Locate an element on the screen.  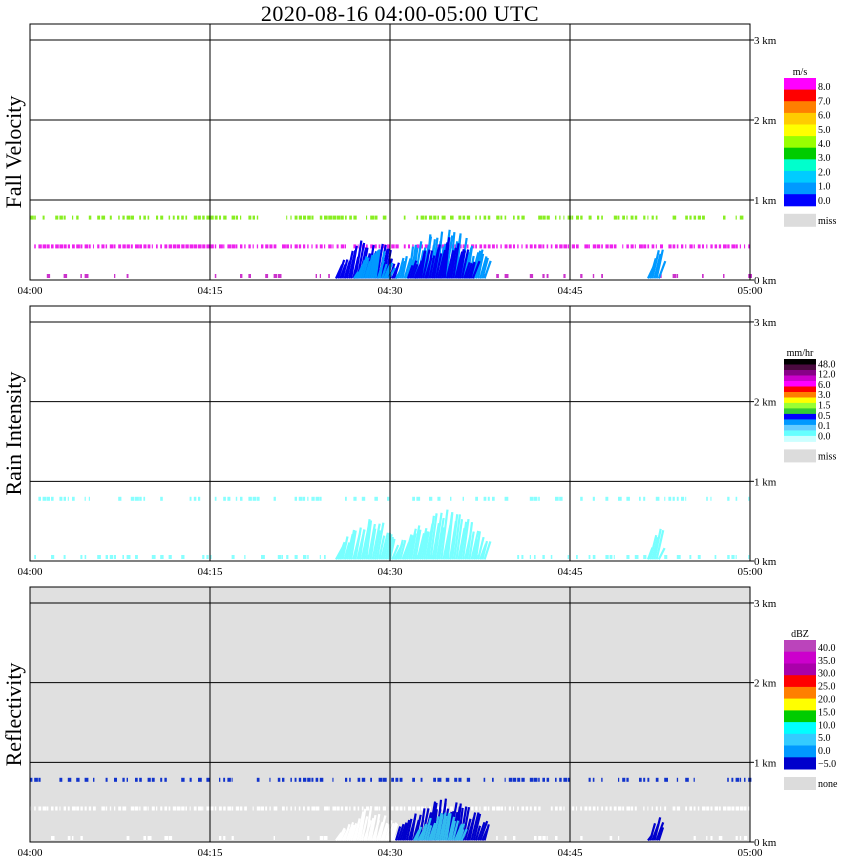
x-tick-label: 05:00 is located at coordinates (750, 291).